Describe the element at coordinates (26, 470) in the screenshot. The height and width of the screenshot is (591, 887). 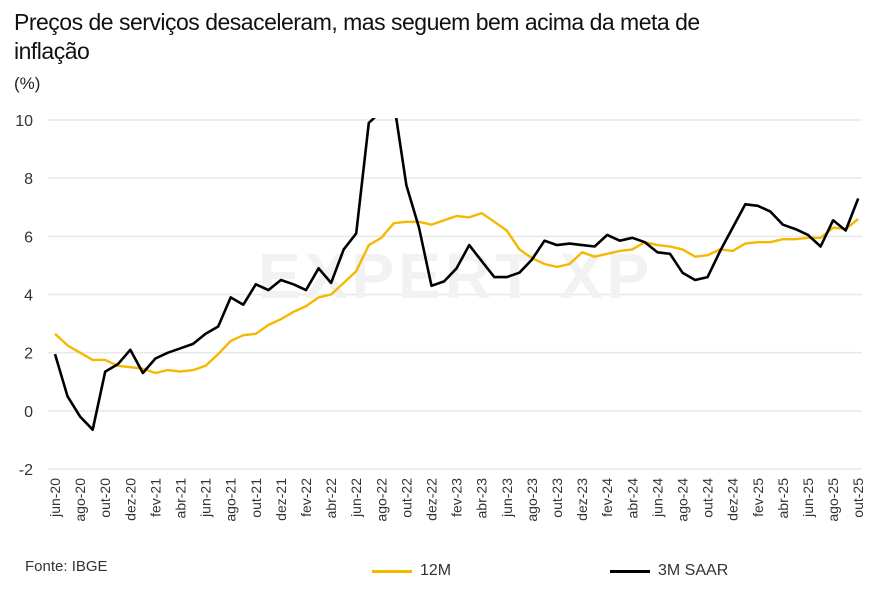
I see `y-tick-label: -2` at that location.